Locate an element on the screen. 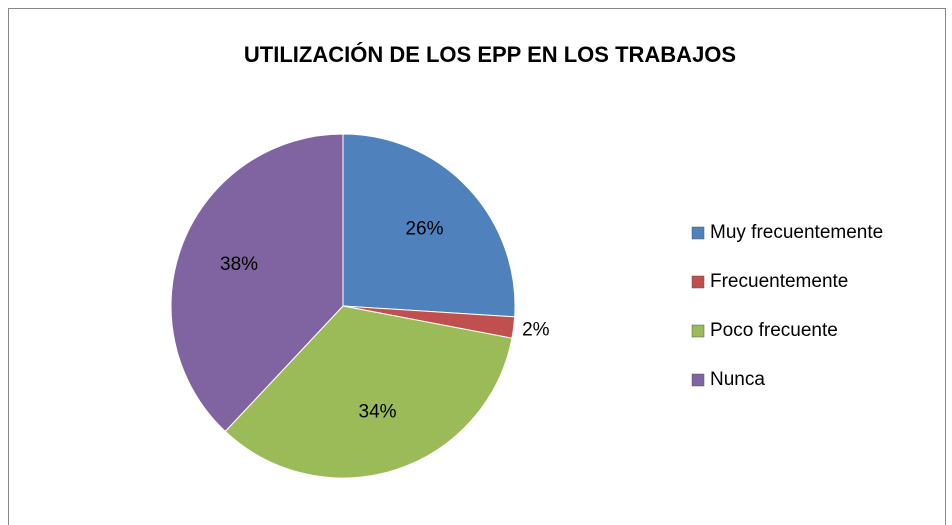  data-label: 38% is located at coordinates (239, 264).